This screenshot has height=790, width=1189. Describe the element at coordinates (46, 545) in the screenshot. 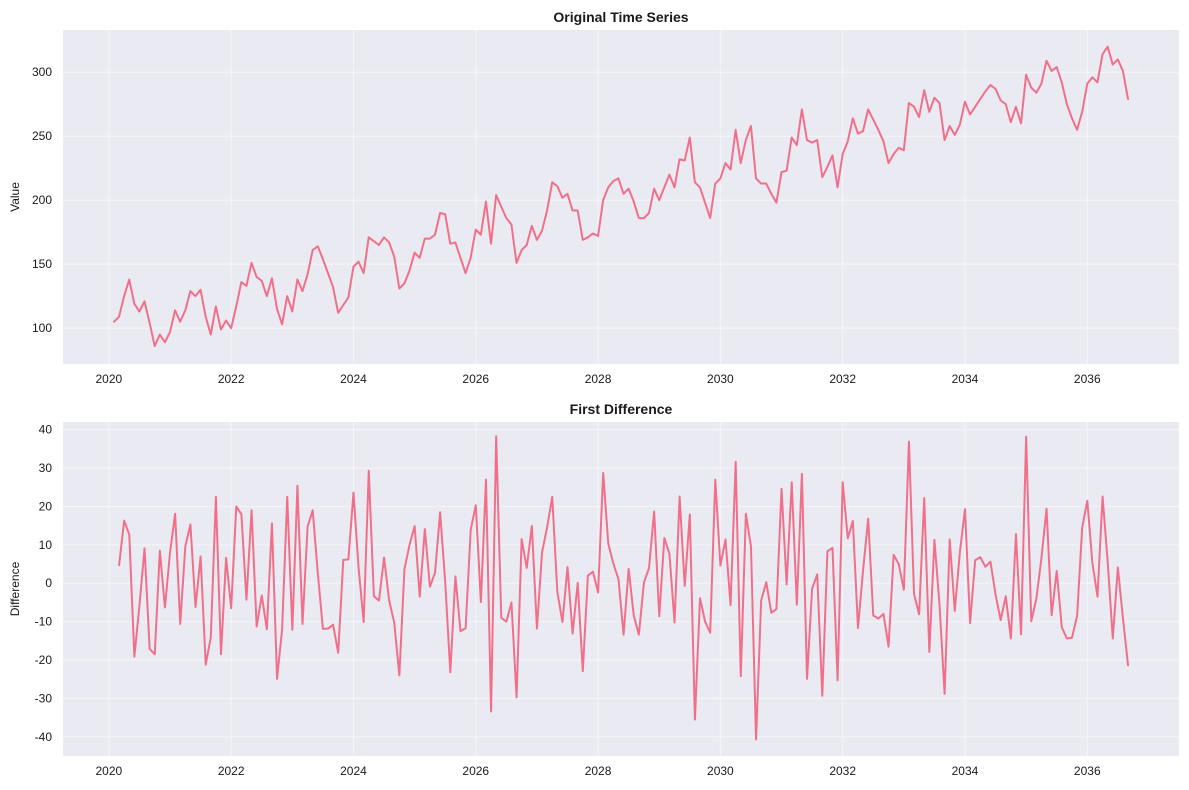

I see `y-tick-label: 10` at that location.